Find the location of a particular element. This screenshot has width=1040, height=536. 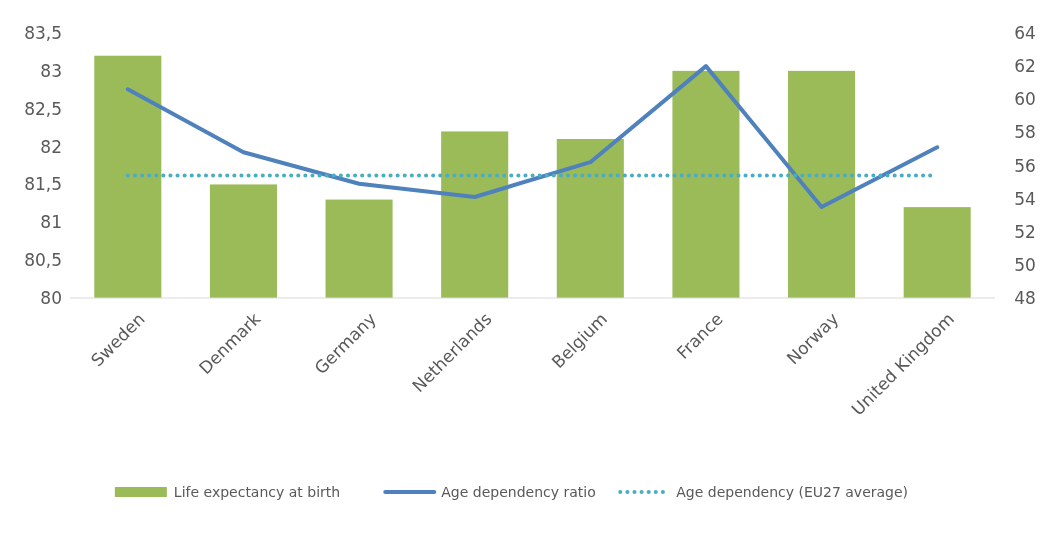

y-tick-label: 83,5 is located at coordinates (43, 33).